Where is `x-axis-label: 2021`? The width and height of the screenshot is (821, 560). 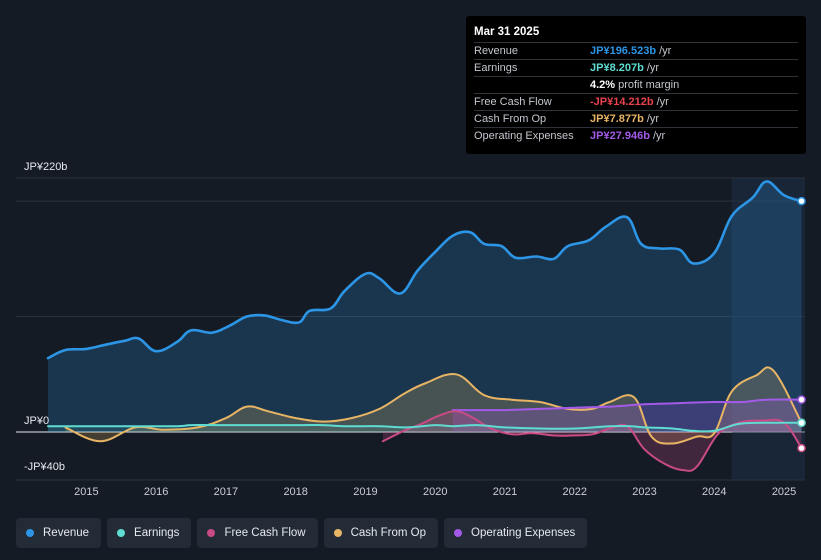 x-axis-label: 2021 is located at coordinates (505, 492).